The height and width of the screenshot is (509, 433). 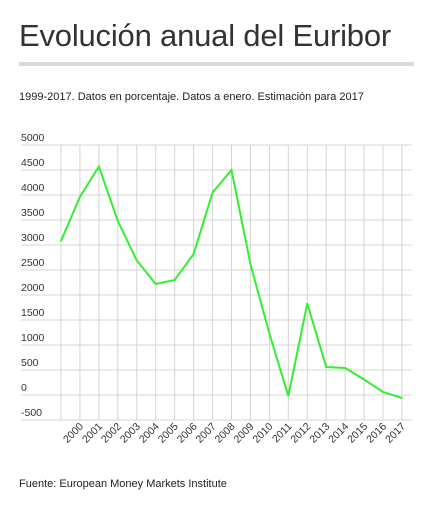 What do you see at coordinates (206, 433) in the screenshot?
I see `x-tick-label: 2007` at bounding box center [206, 433].